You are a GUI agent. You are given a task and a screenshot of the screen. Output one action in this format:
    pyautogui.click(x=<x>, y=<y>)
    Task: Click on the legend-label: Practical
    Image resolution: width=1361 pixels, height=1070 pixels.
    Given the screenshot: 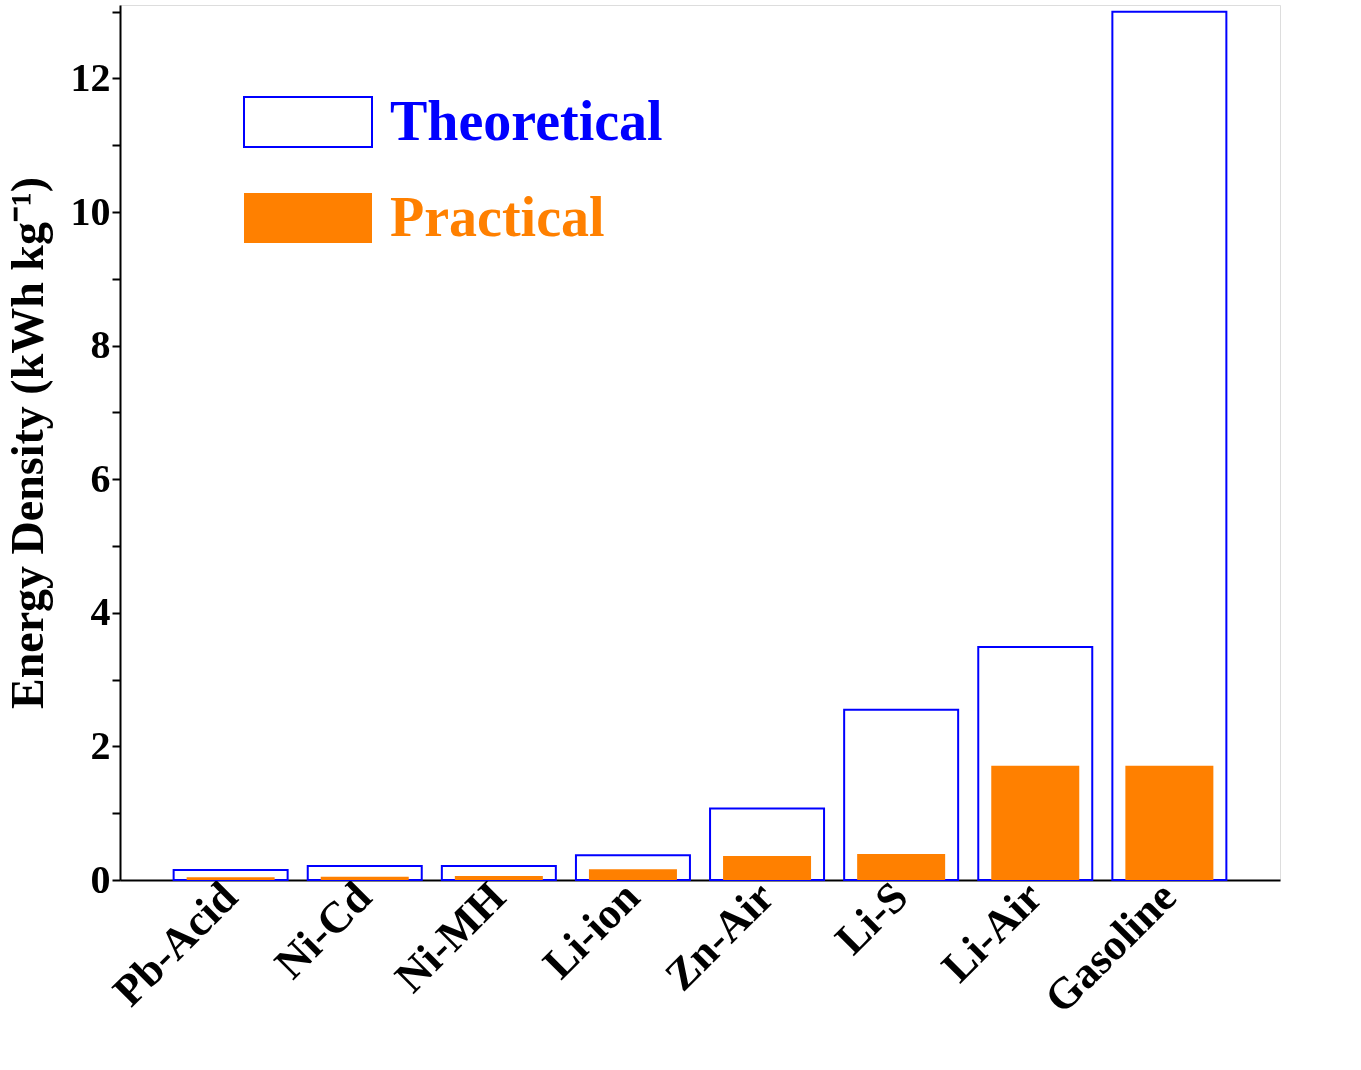 What is the action you would take?
    pyautogui.click(x=497, y=217)
    